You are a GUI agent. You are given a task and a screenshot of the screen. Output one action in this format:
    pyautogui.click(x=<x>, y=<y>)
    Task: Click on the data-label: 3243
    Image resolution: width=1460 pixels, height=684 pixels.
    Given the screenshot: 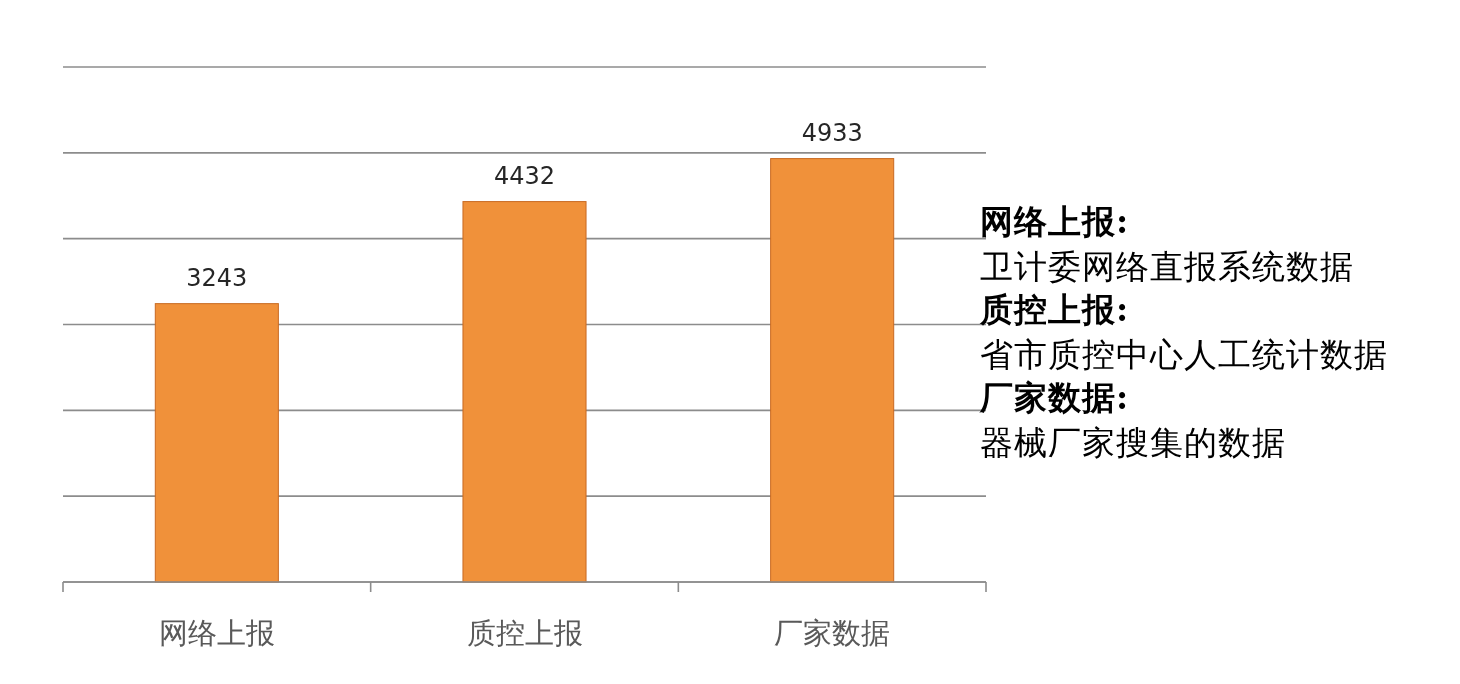 What is the action you would take?
    pyautogui.click(x=217, y=277)
    